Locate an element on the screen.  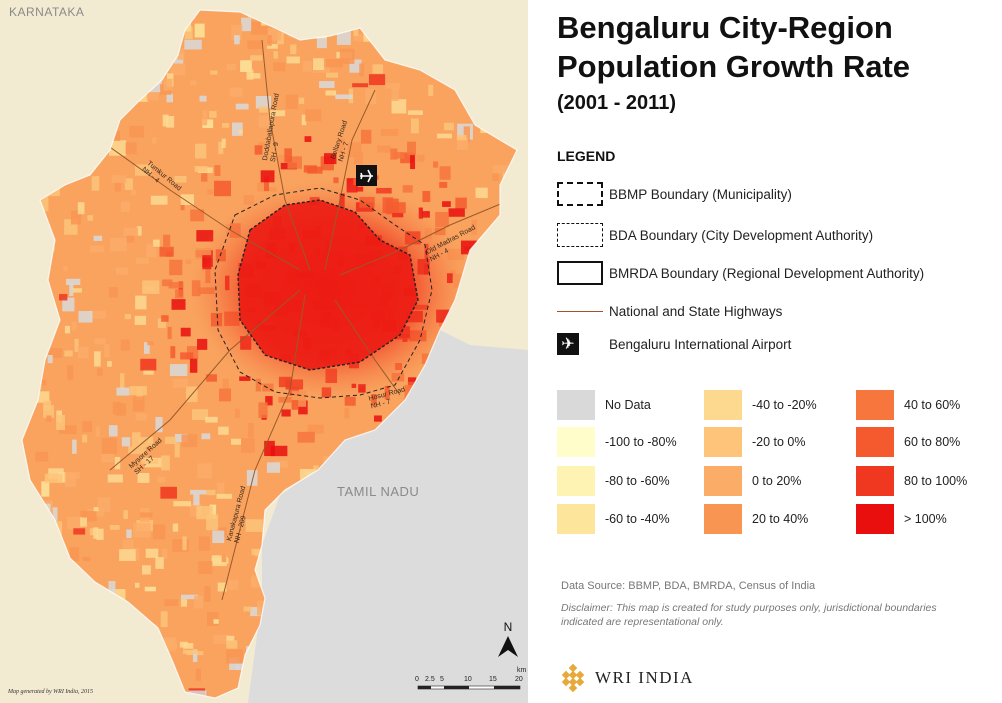
north-arrow-icon is located at coordinates (508, 646).